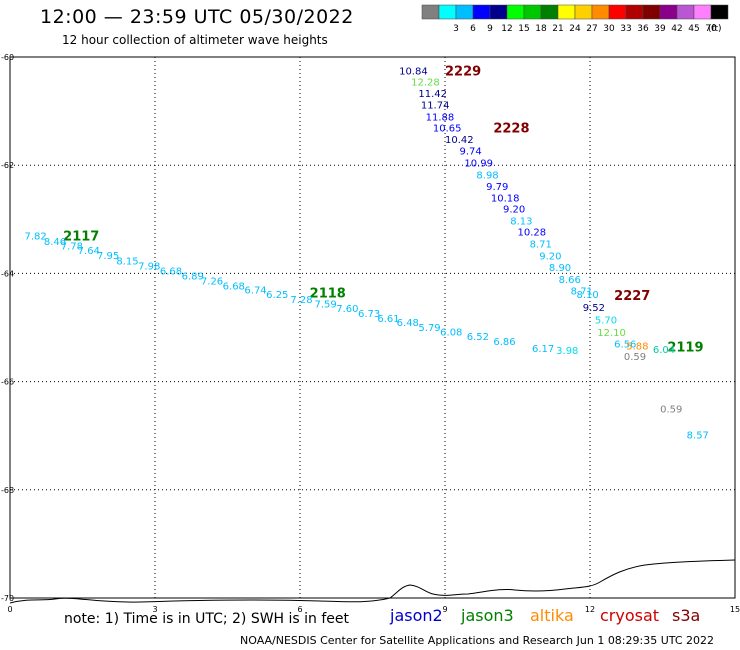  Describe the element at coordinates (463, 72) in the screenshot. I see `orbit-pass-id: 2229` at that location.